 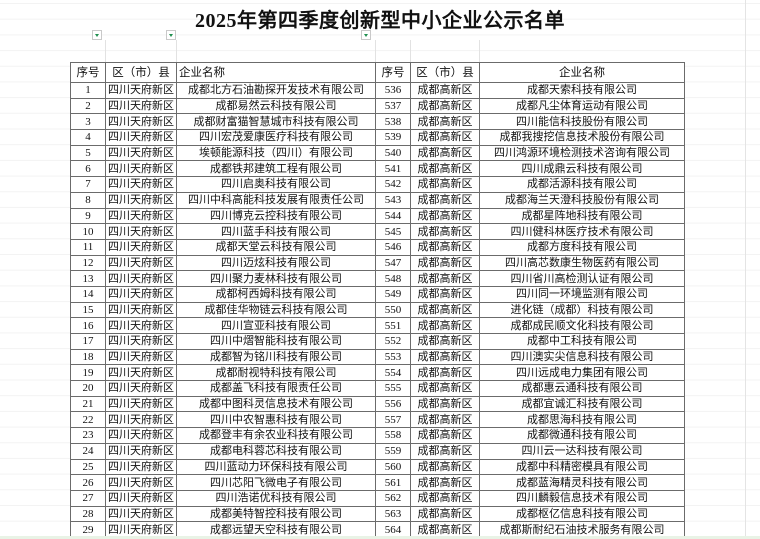 I want to click on cell-seq: 3, so click(x=88, y=122).